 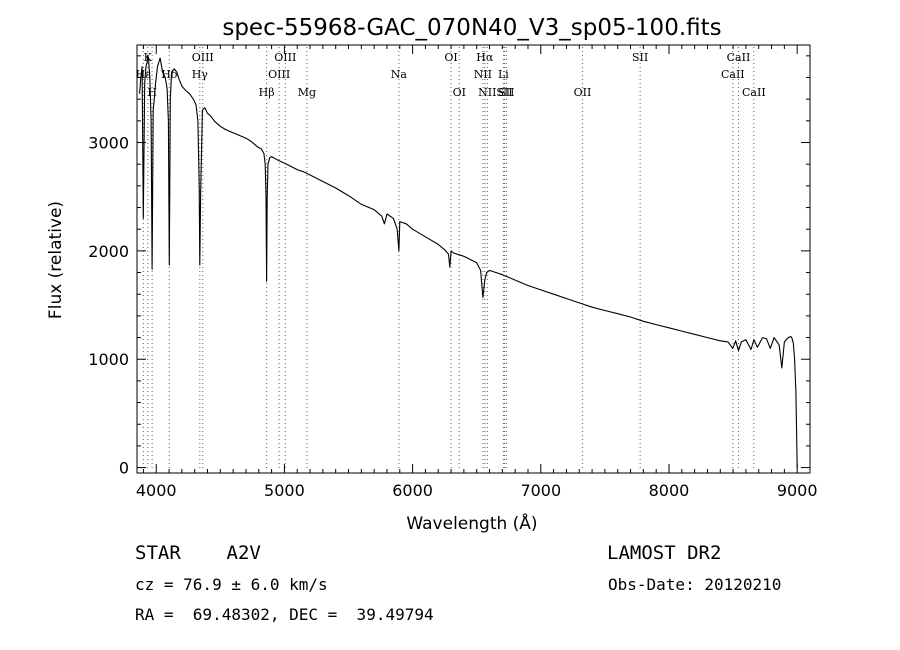 I want to click on x-tick-label: 5000, so click(x=284, y=490).